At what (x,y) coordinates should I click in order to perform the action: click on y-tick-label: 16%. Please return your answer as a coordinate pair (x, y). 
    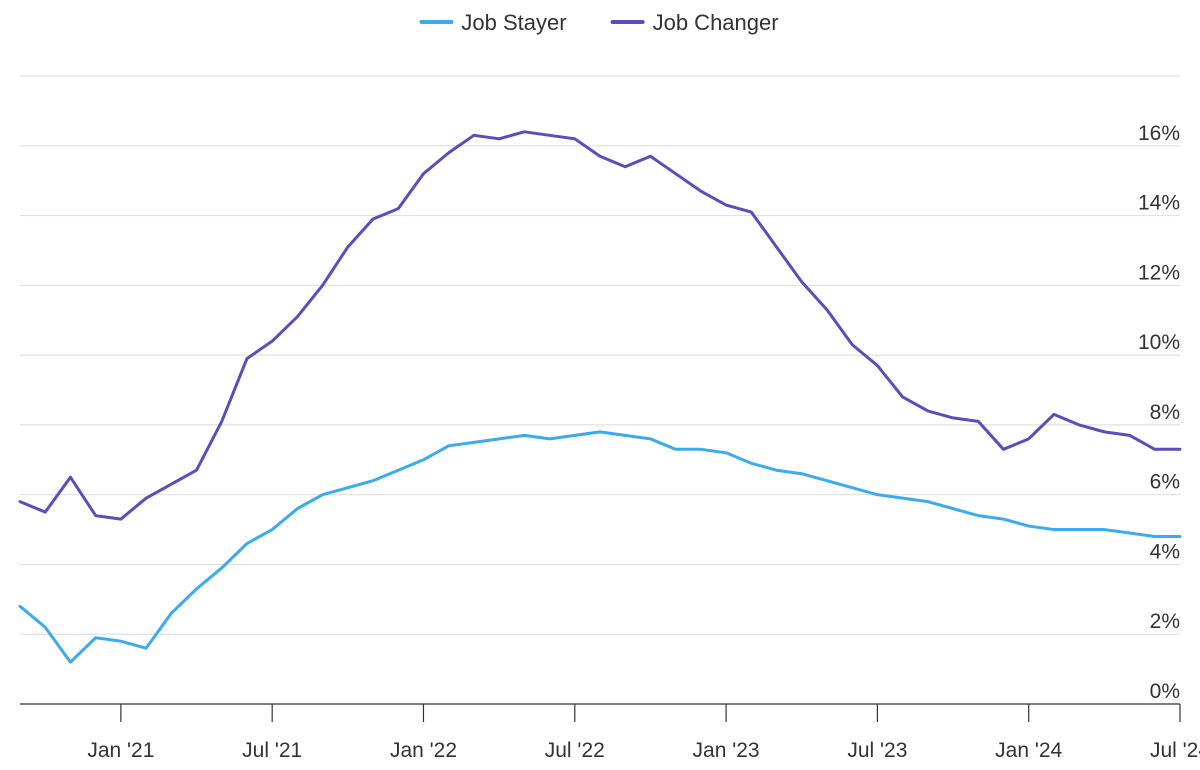
    Looking at the image, I should click on (1159, 133).